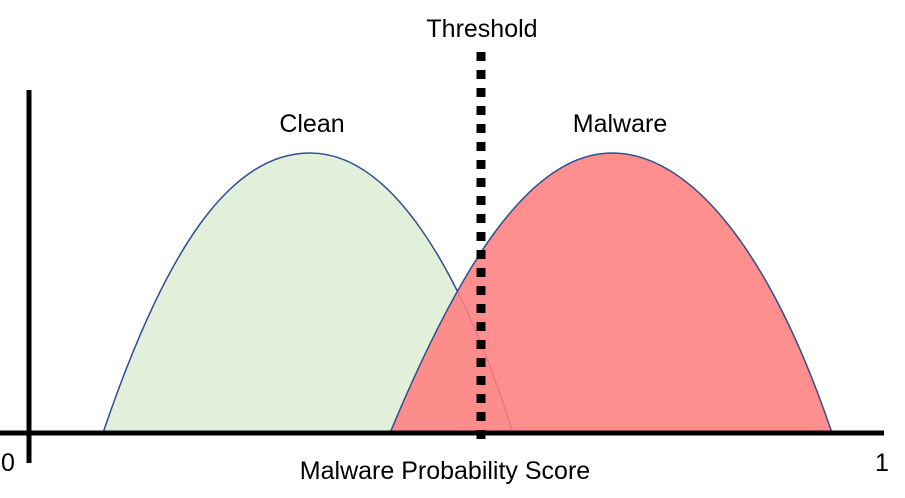 The height and width of the screenshot is (498, 905). I want to click on x-axis-label: Malware Probability Score, so click(445, 471).